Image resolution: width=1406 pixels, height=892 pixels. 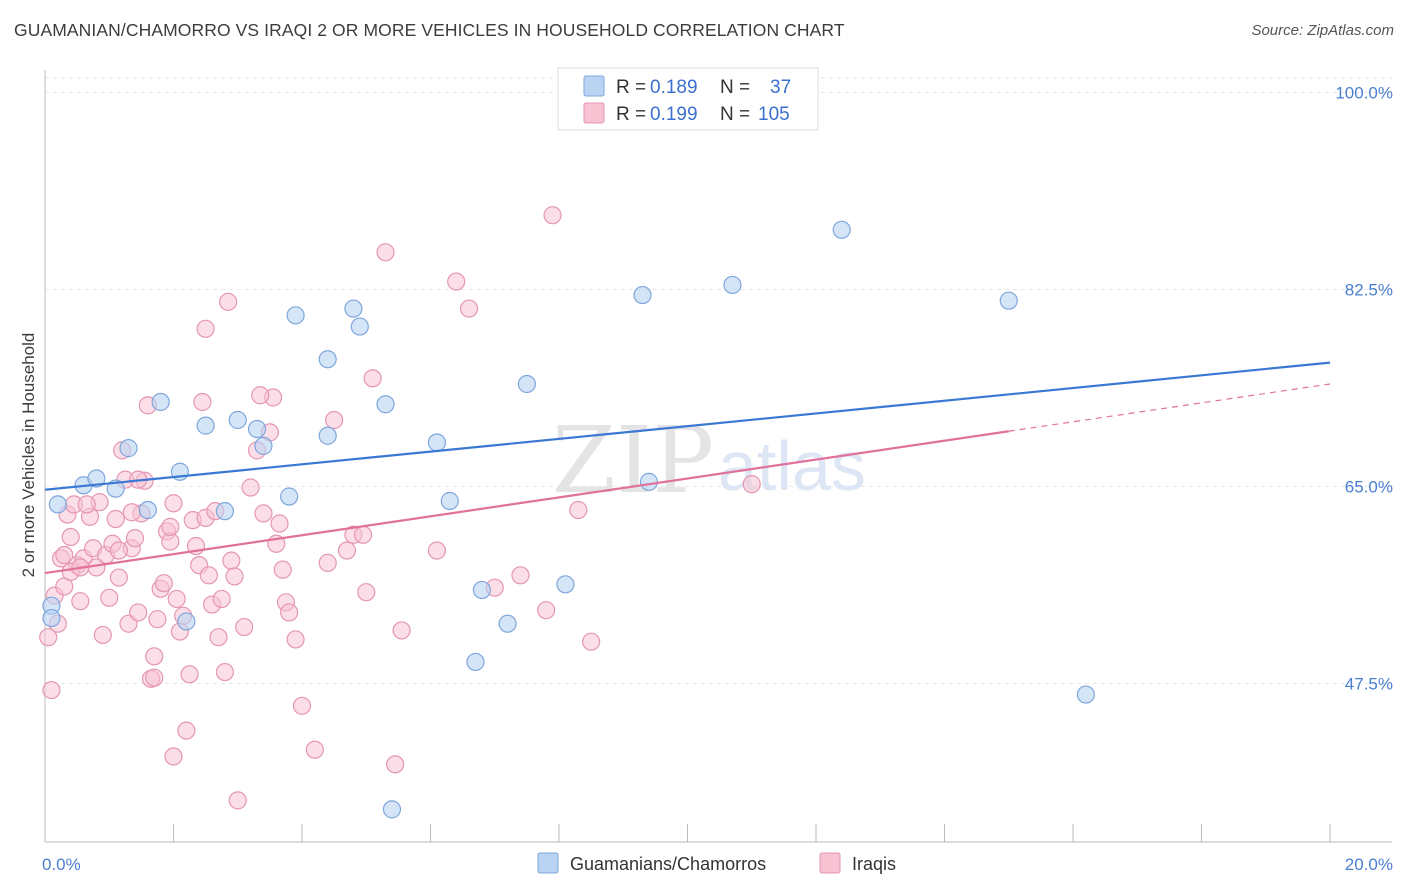 What do you see at coordinates (594, 113) in the screenshot?
I see `legend-swatch-pink` at bounding box center [594, 113].